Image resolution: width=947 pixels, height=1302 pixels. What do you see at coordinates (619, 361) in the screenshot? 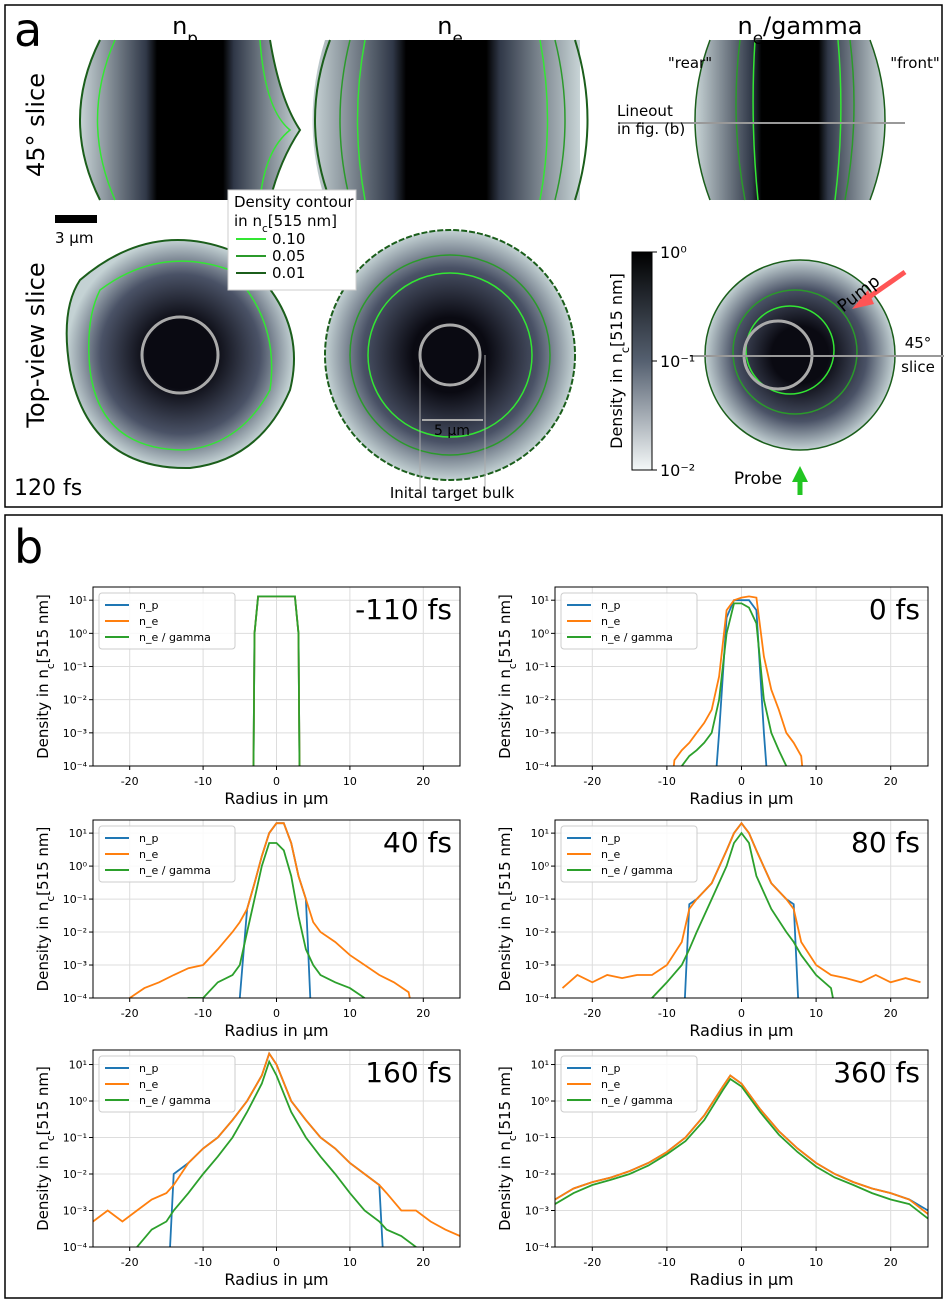
I see `colorbar-label: Density in nc[515 nm]` at bounding box center [619, 361].